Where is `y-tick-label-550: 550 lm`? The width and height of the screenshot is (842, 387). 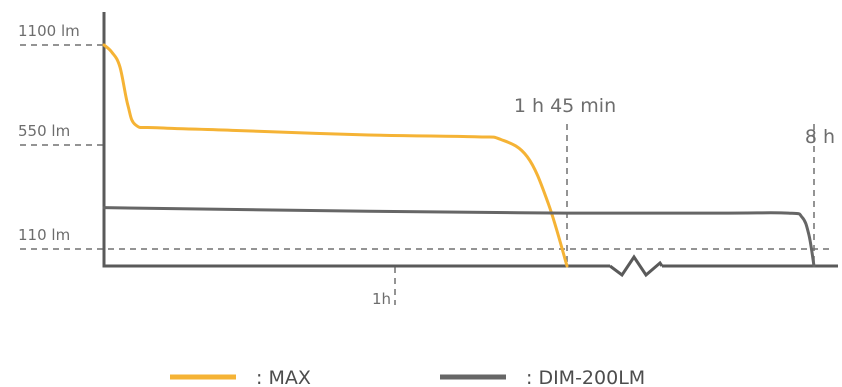
y-tick-label-550: 550 lm is located at coordinates (44, 131).